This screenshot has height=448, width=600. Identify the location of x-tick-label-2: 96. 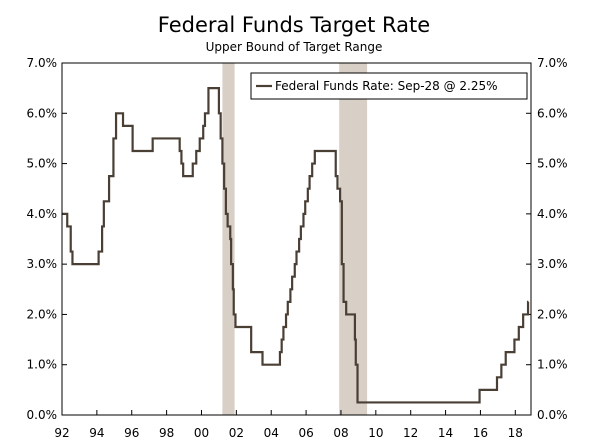
(131, 433).